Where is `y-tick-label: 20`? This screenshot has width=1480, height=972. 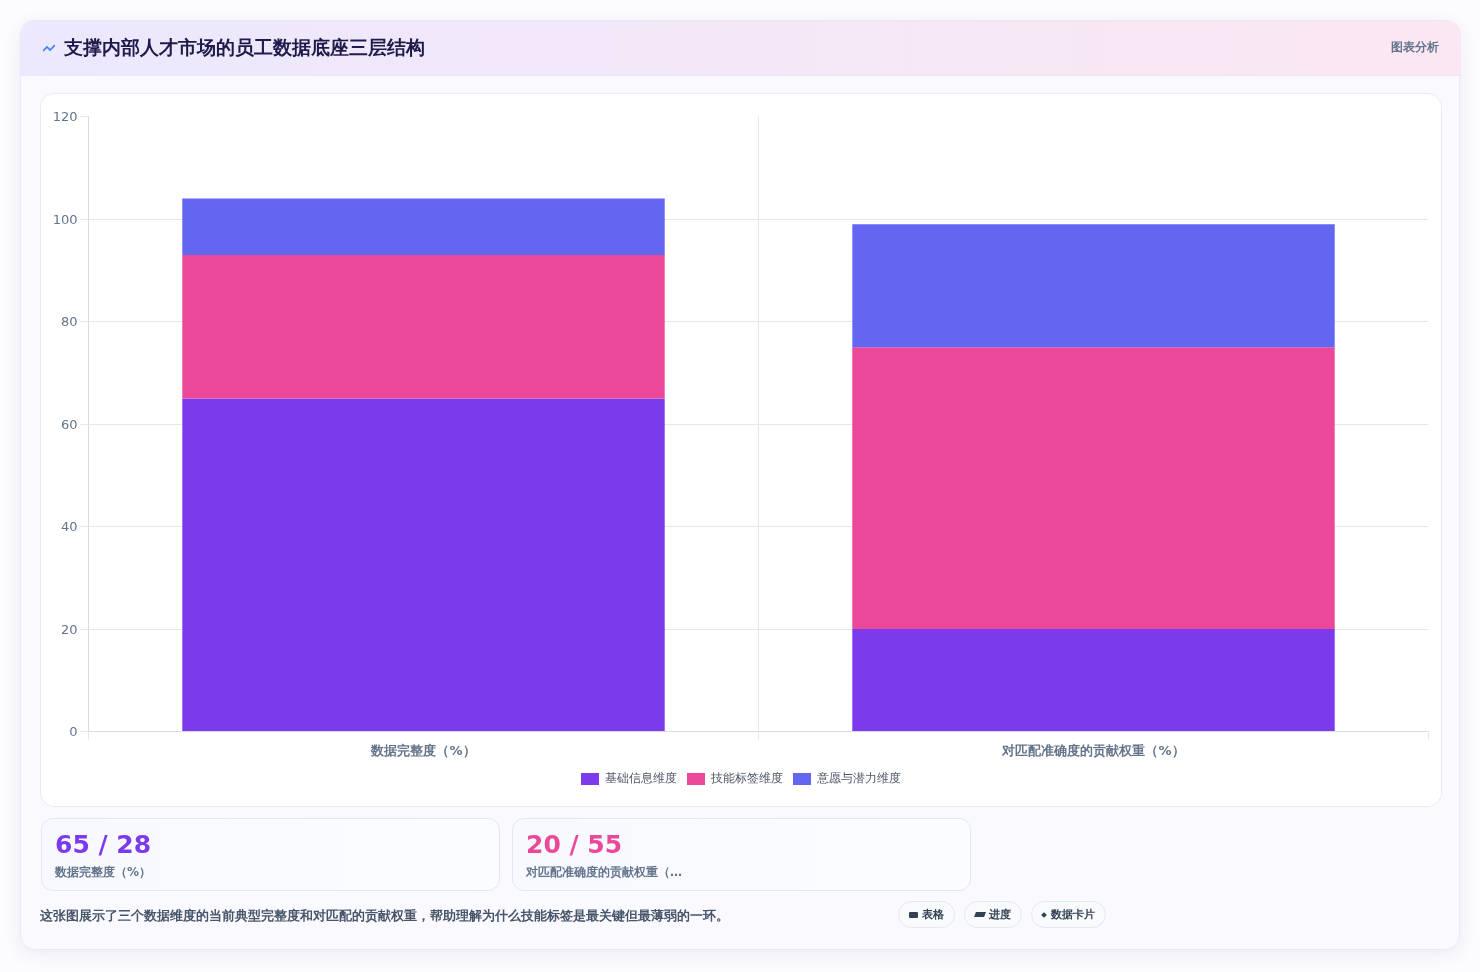 y-tick-label: 20 is located at coordinates (69, 629).